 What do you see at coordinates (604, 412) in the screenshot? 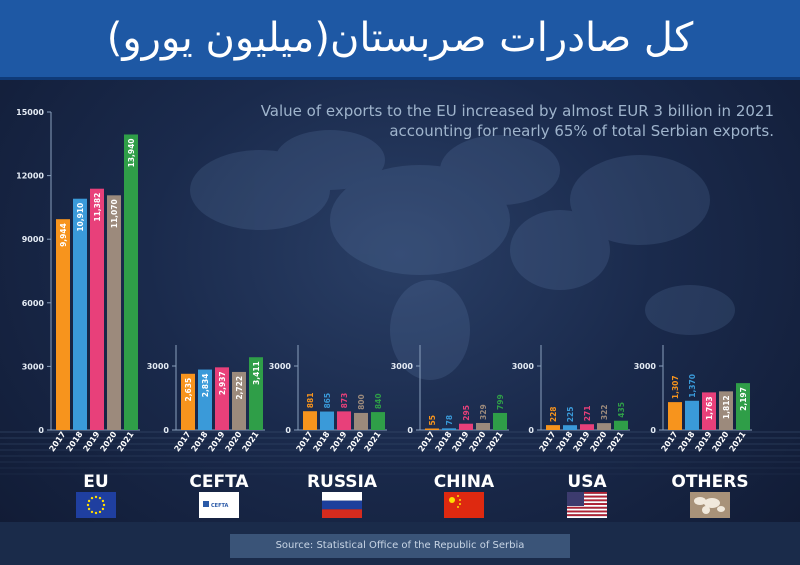
I see `data-label: 322` at bounding box center [604, 412].